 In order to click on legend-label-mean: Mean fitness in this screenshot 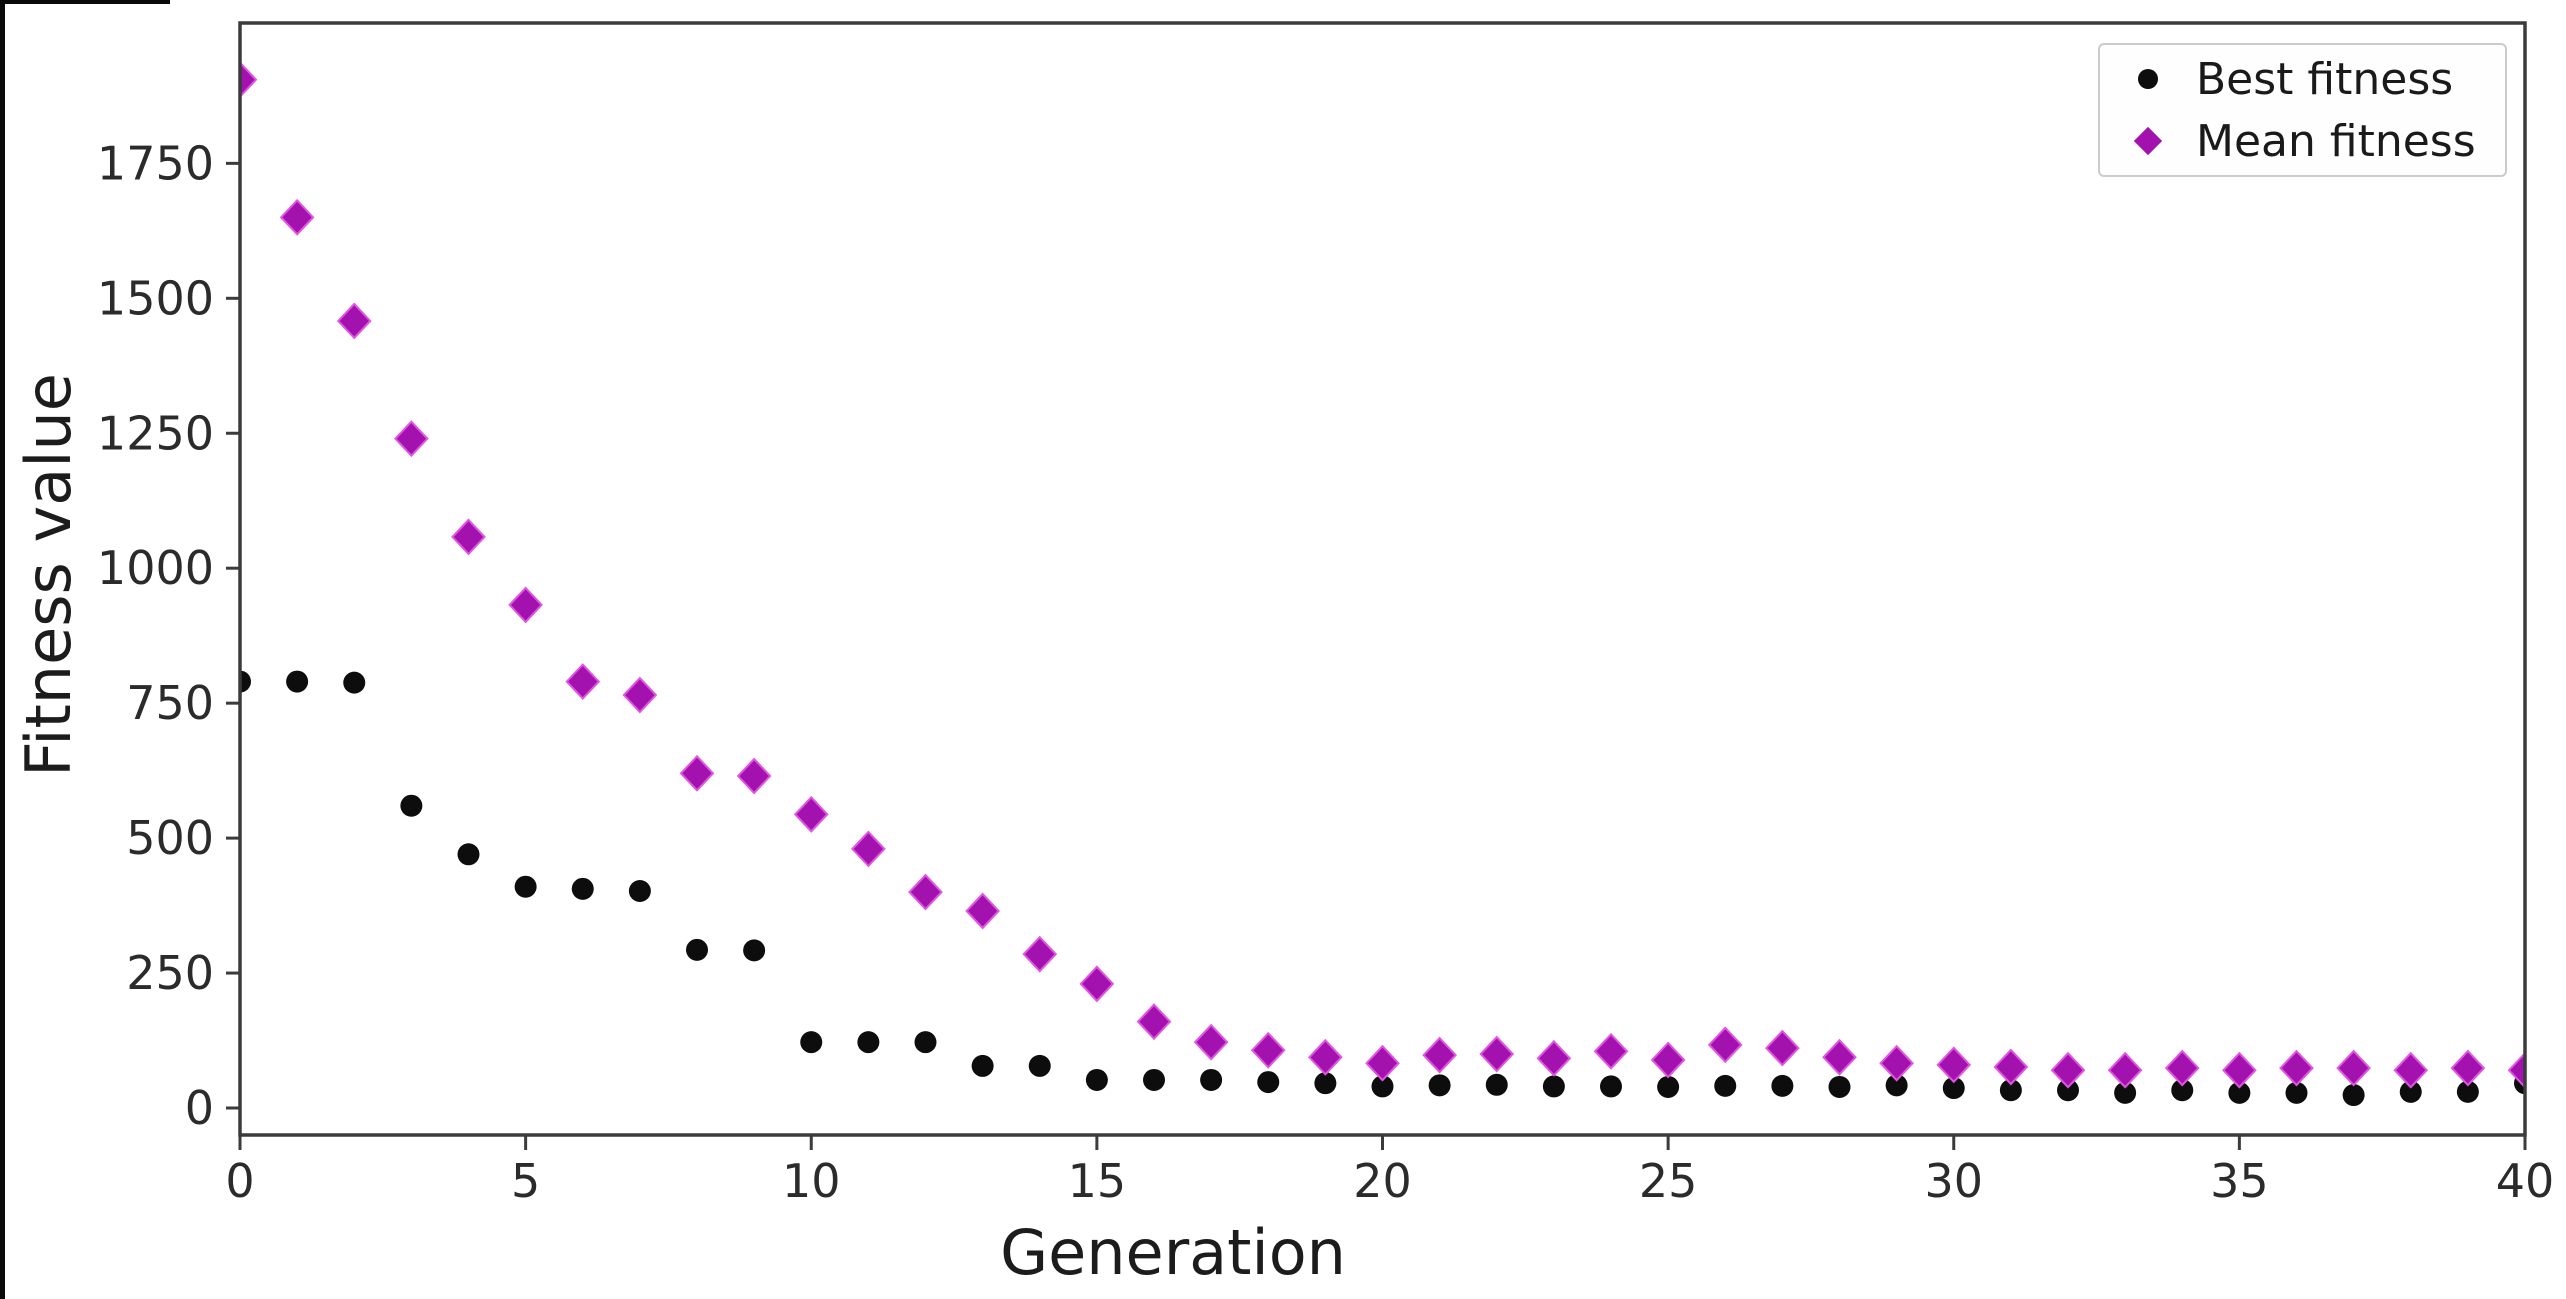, I will do `click(2336, 141)`.